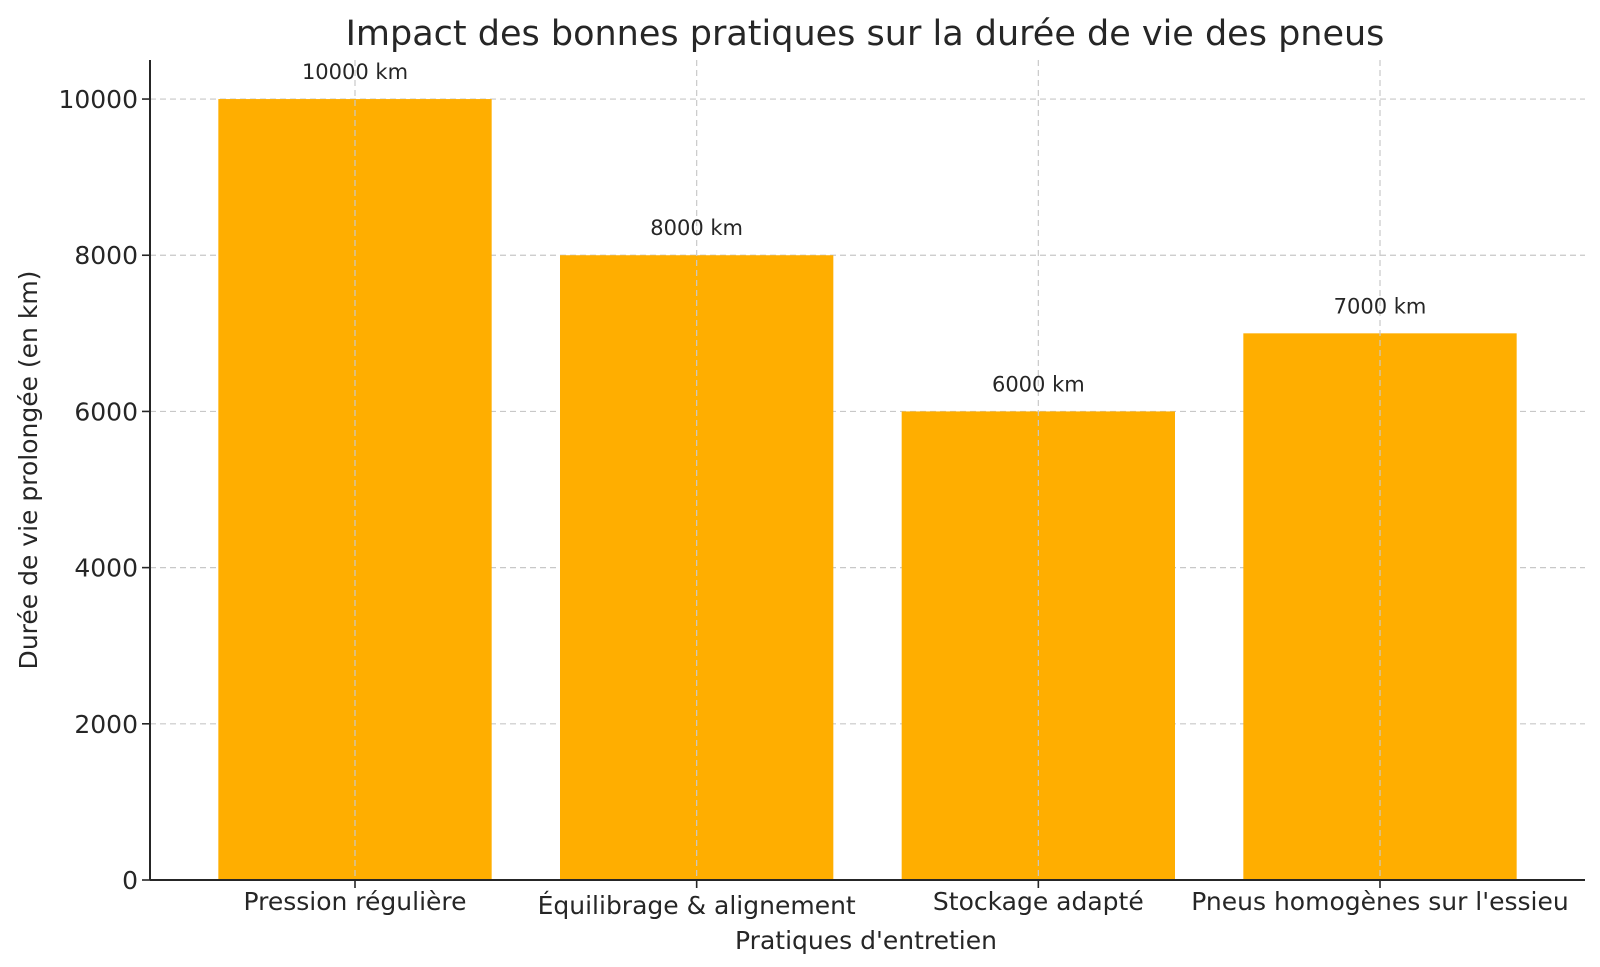  I want to click on x-tick-label: Stockage adapté, so click(1038, 901).